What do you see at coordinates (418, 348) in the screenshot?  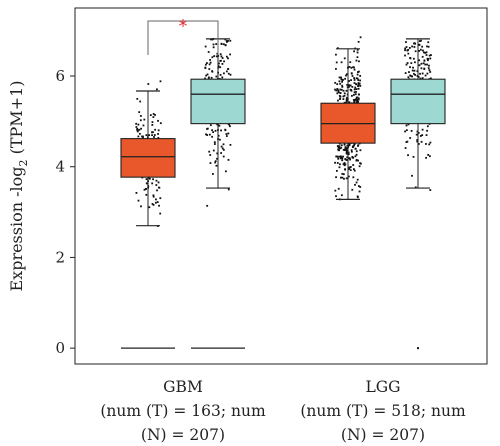 I see `lgg-normal-zero-point` at bounding box center [418, 348].